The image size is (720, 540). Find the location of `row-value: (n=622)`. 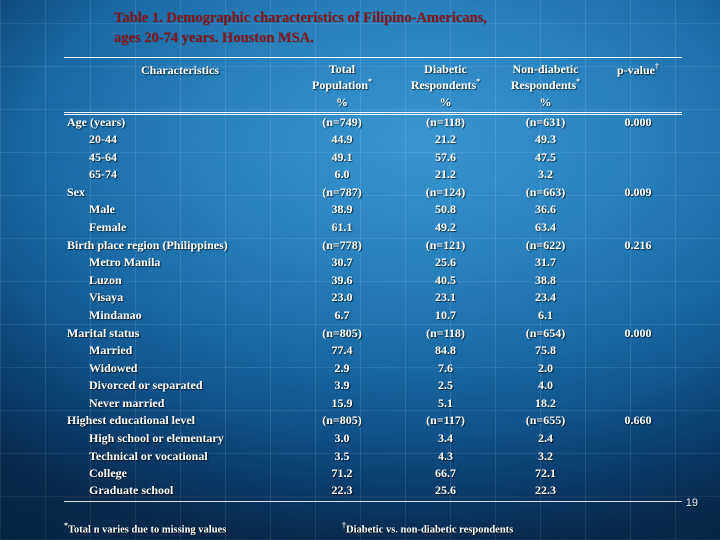

row-value: (n=622) is located at coordinates (545, 244).